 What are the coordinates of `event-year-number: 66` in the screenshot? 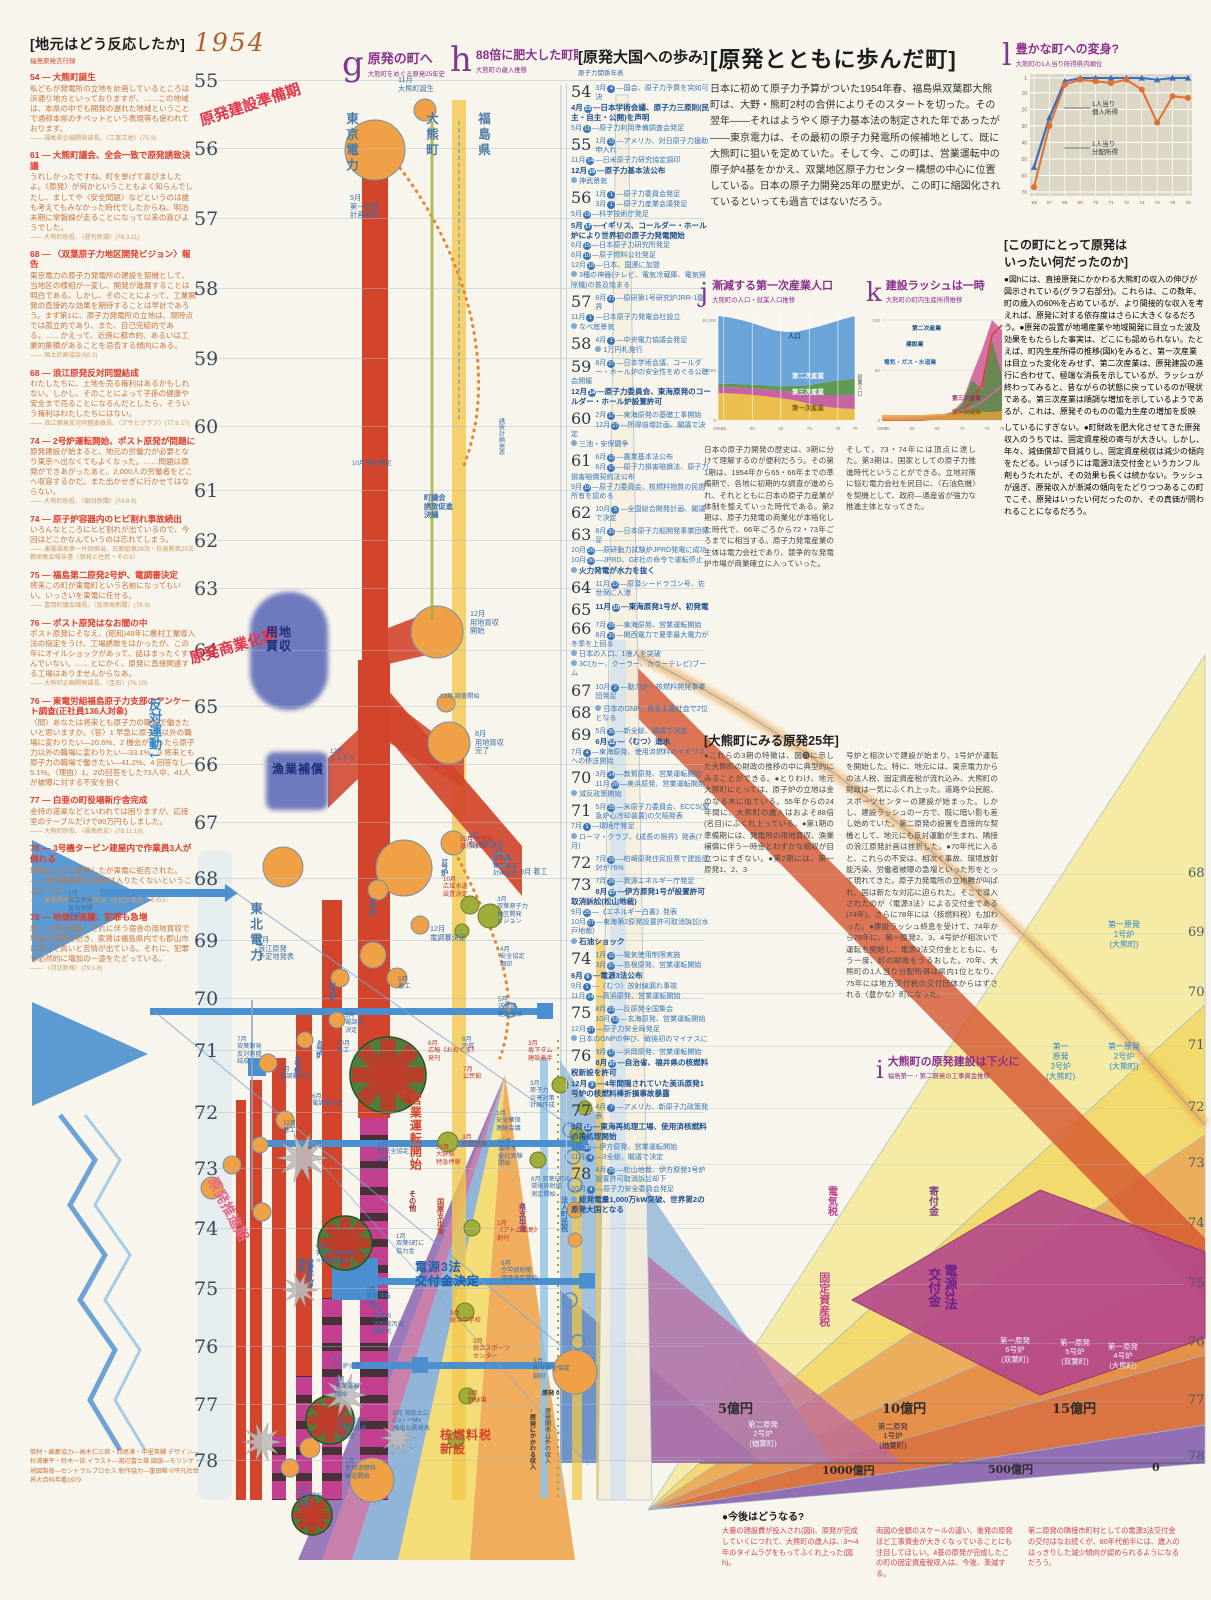 It's located at (581, 630).